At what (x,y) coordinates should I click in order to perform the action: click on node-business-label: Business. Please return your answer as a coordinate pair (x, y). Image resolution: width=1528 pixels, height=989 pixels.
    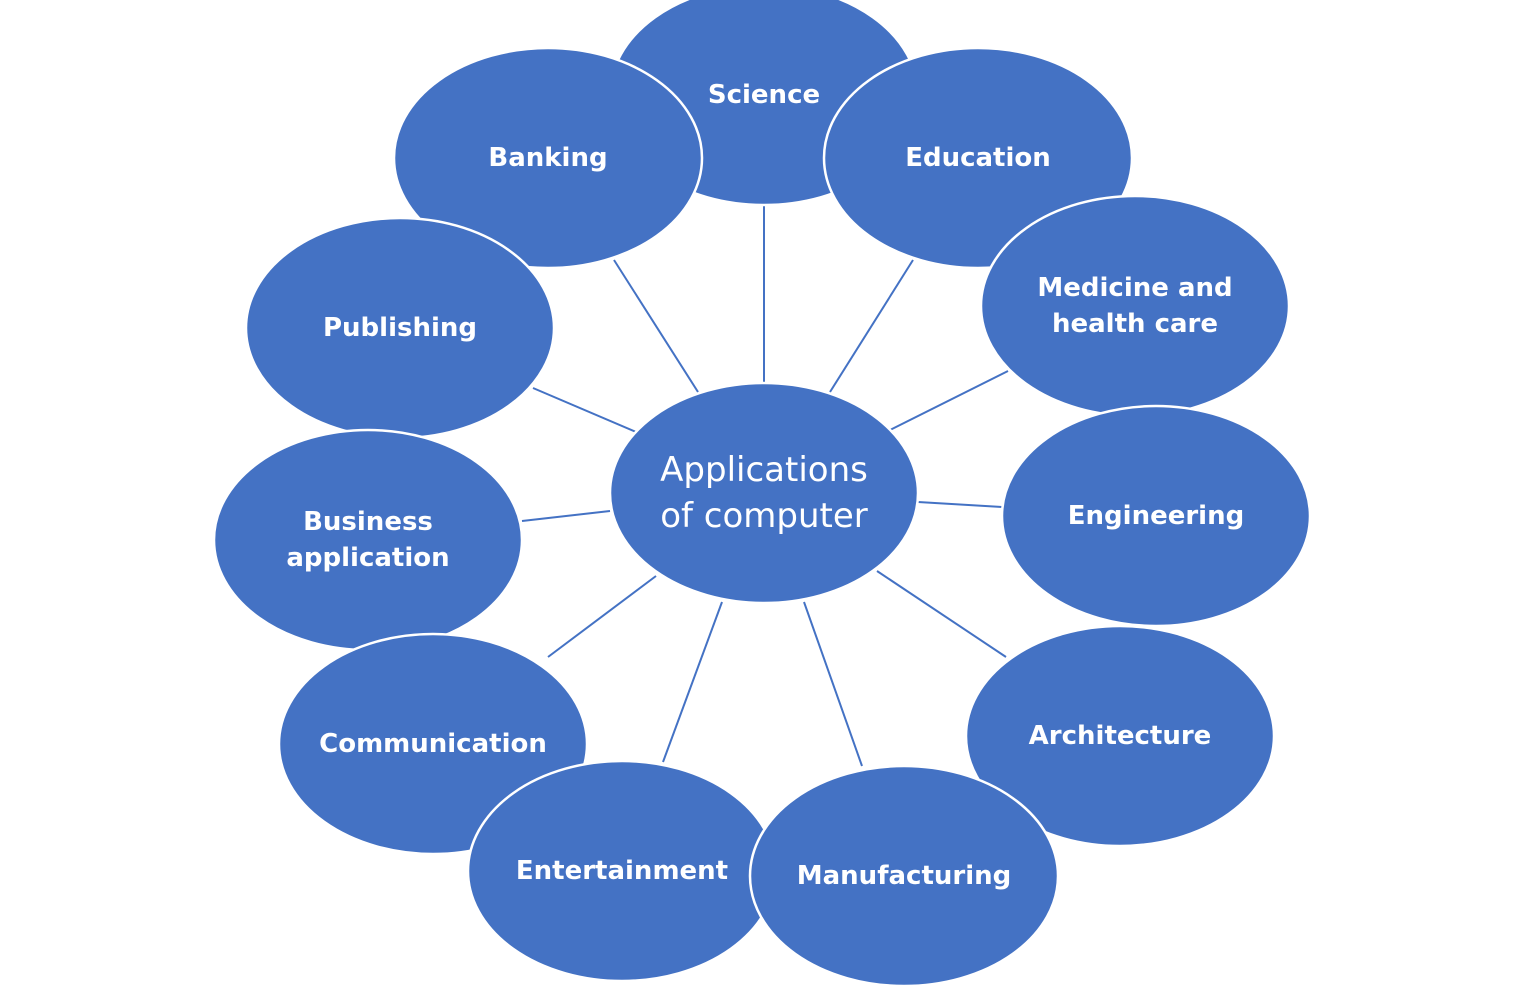
    Looking at the image, I should click on (368, 522).